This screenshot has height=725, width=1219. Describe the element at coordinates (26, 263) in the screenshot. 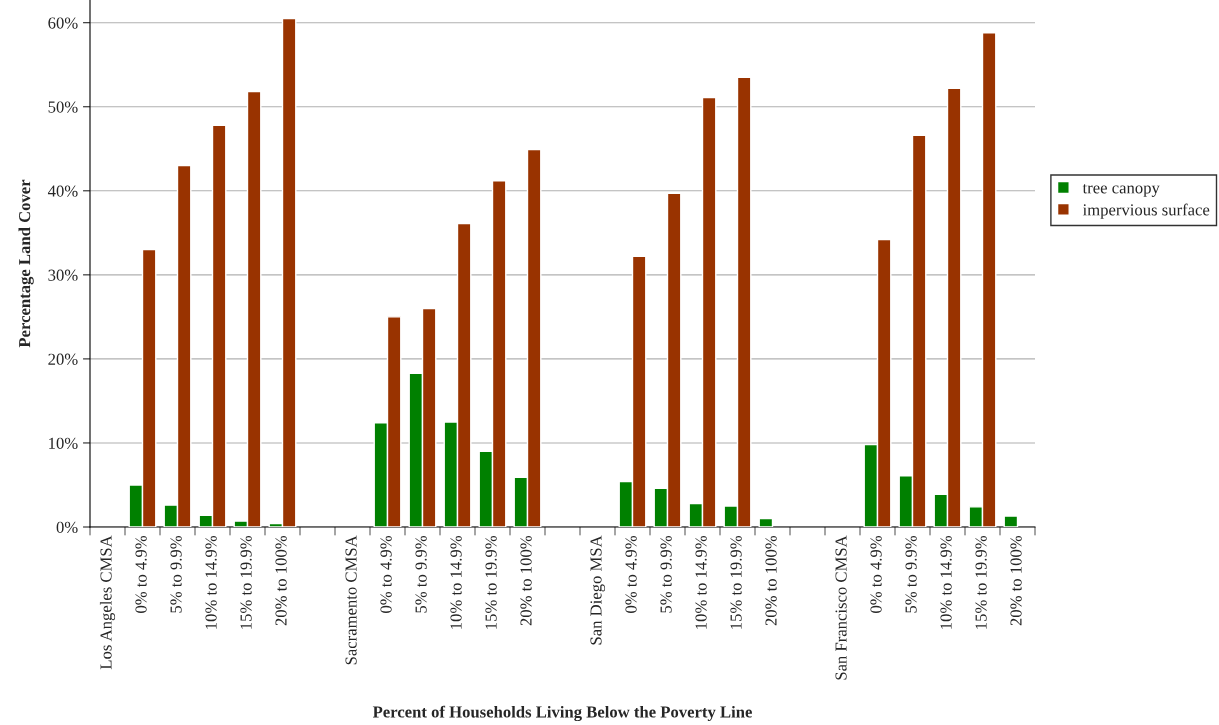

I see `y-axis-title: Percentage Land Cover` at that location.